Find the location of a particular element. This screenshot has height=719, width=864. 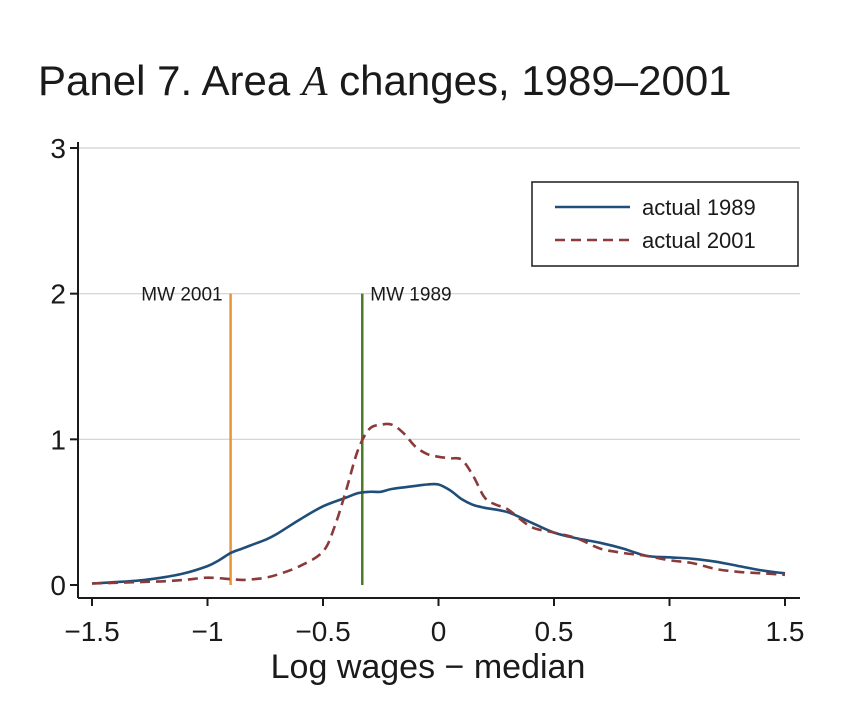

y-tick-label-1: 1 is located at coordinates (58, 439).